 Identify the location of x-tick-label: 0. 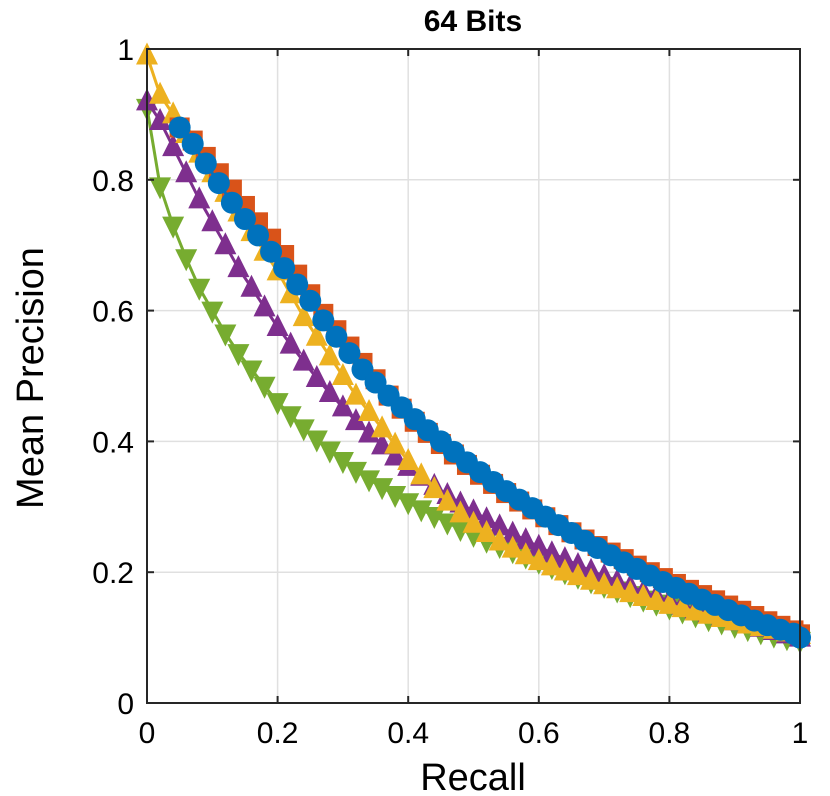
(147, 733).